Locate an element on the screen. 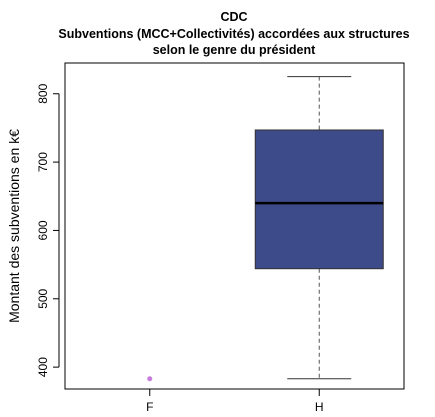 The height and width of the screenshot is (417, 435). x-tick-label-F: F is located at coordinates (149, 407).